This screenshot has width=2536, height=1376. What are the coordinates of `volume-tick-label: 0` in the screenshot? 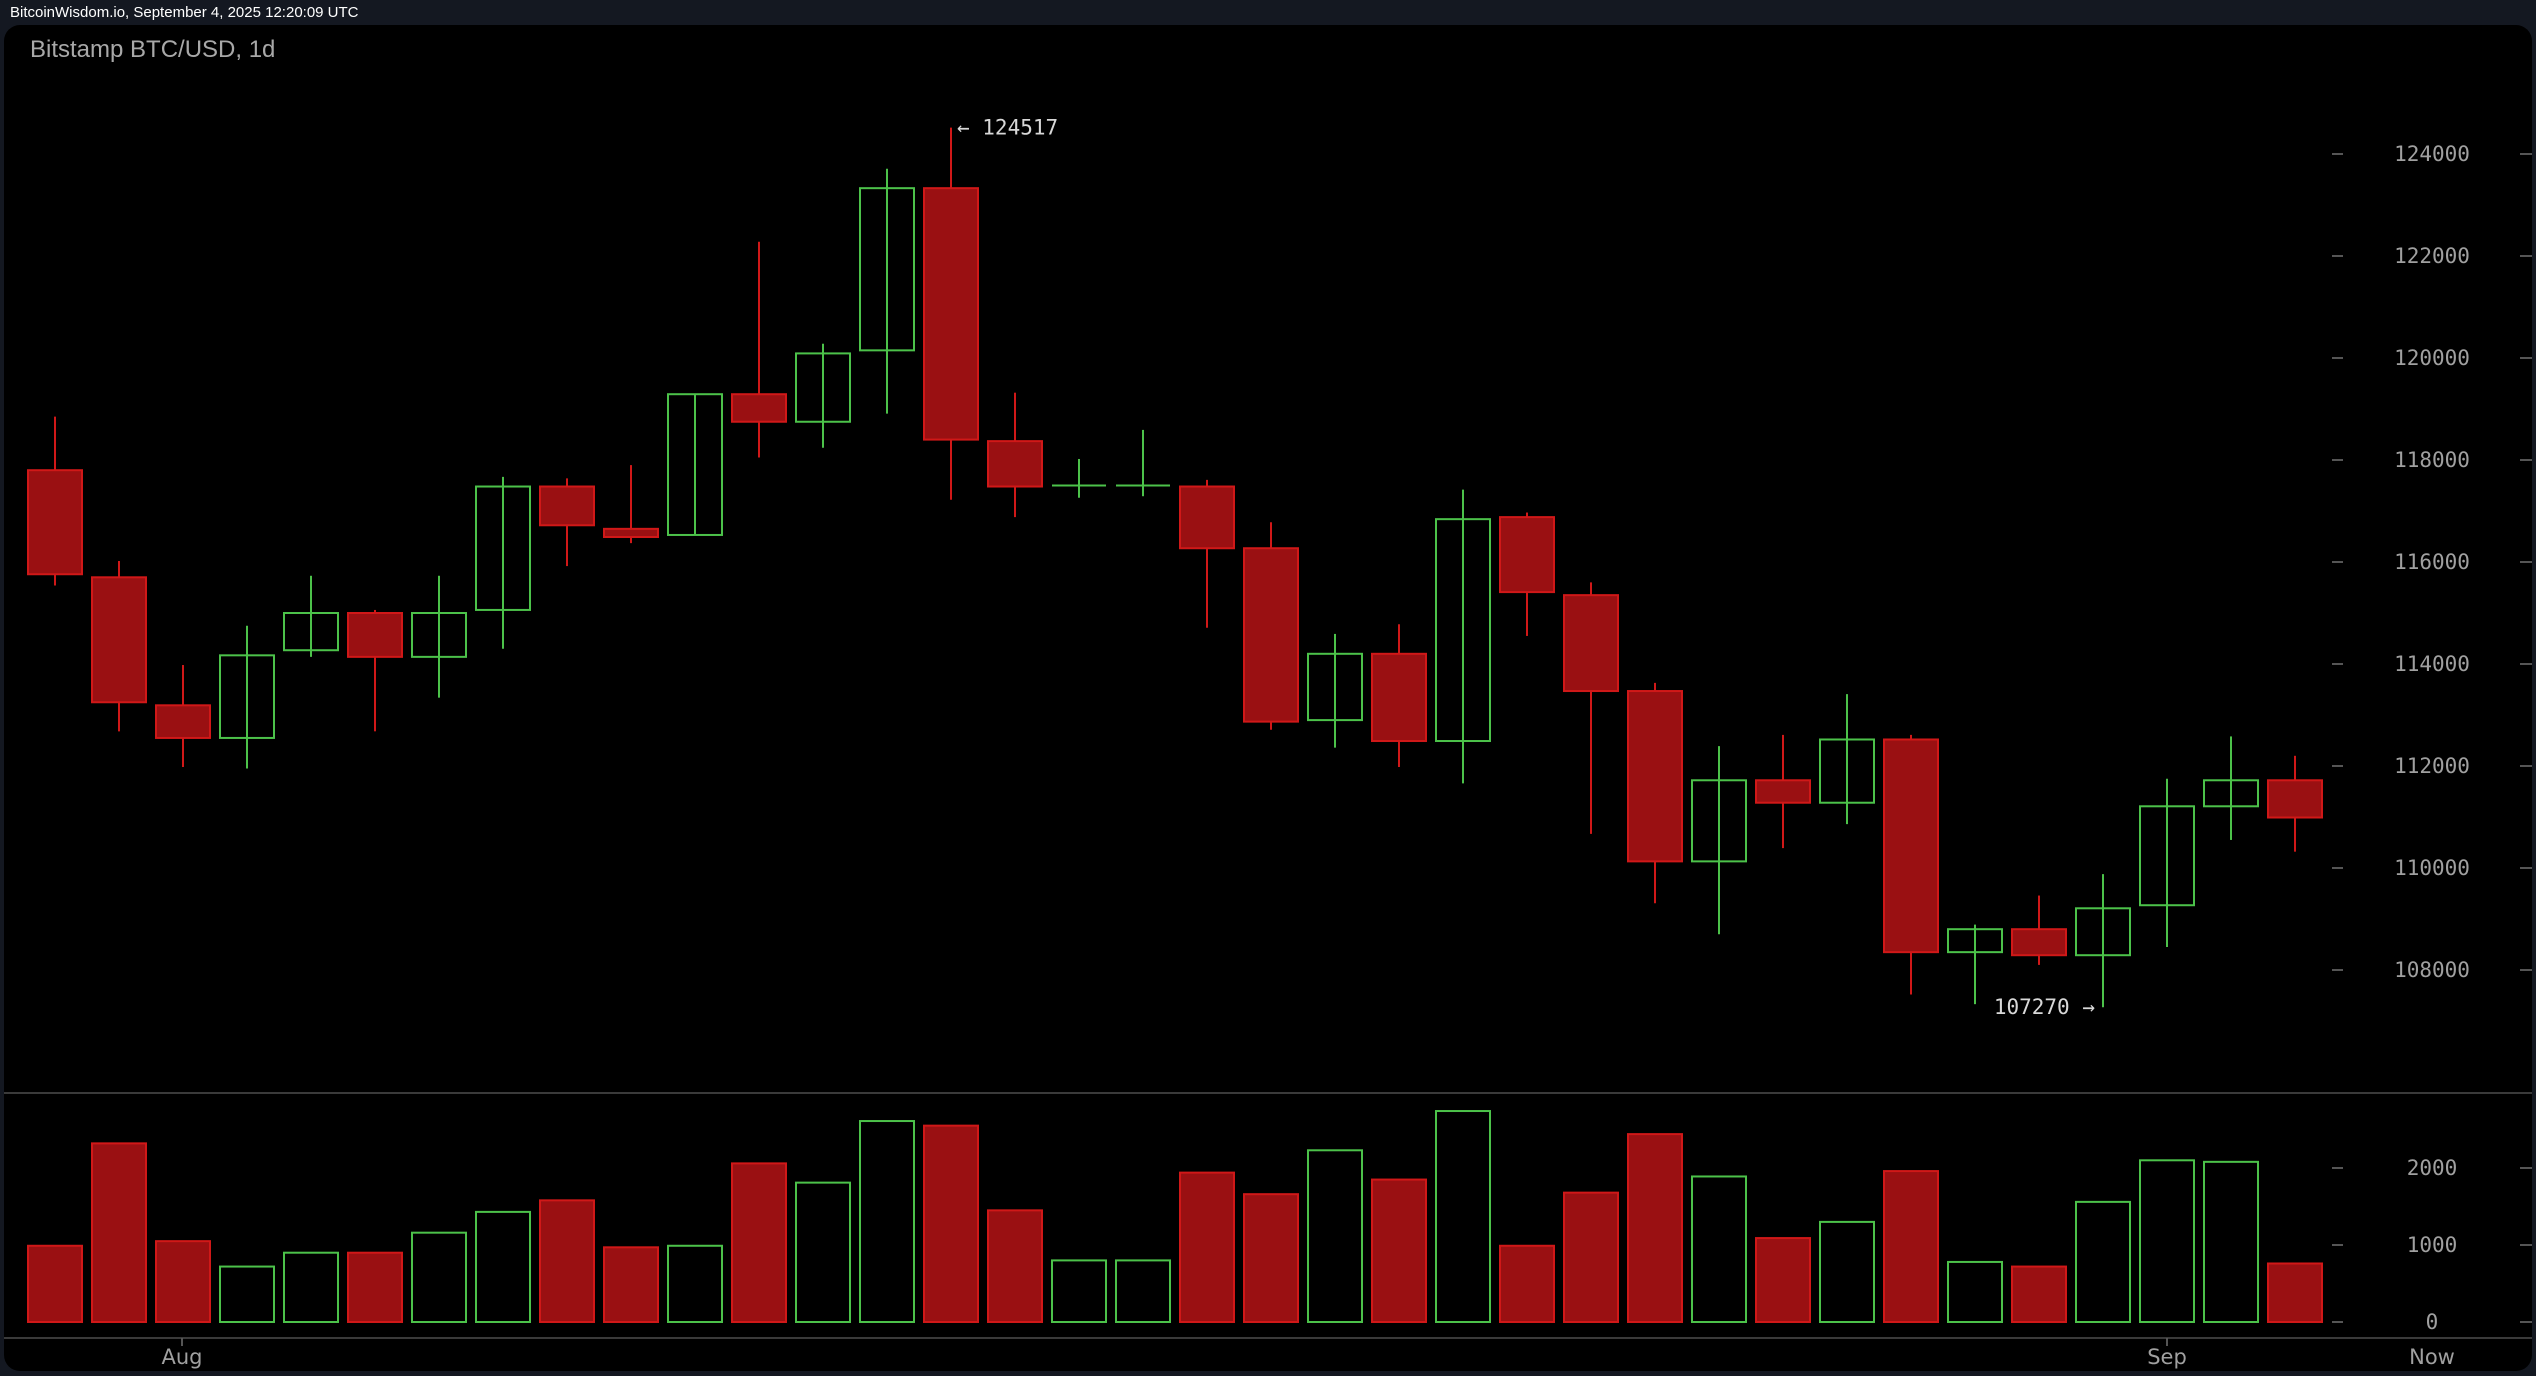 It's located at (2432, 1322).